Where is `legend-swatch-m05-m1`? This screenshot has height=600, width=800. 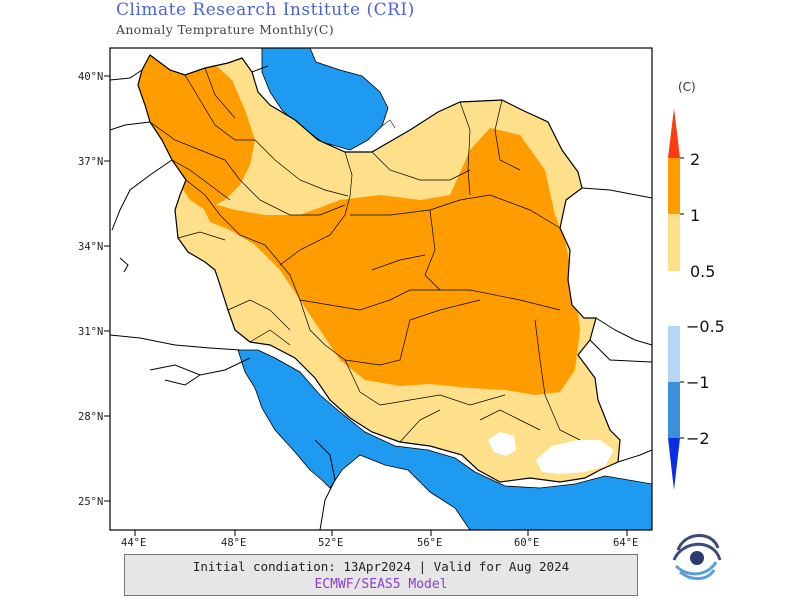
legend-swatch-m05-m1 is located at coordinates (674, 354).